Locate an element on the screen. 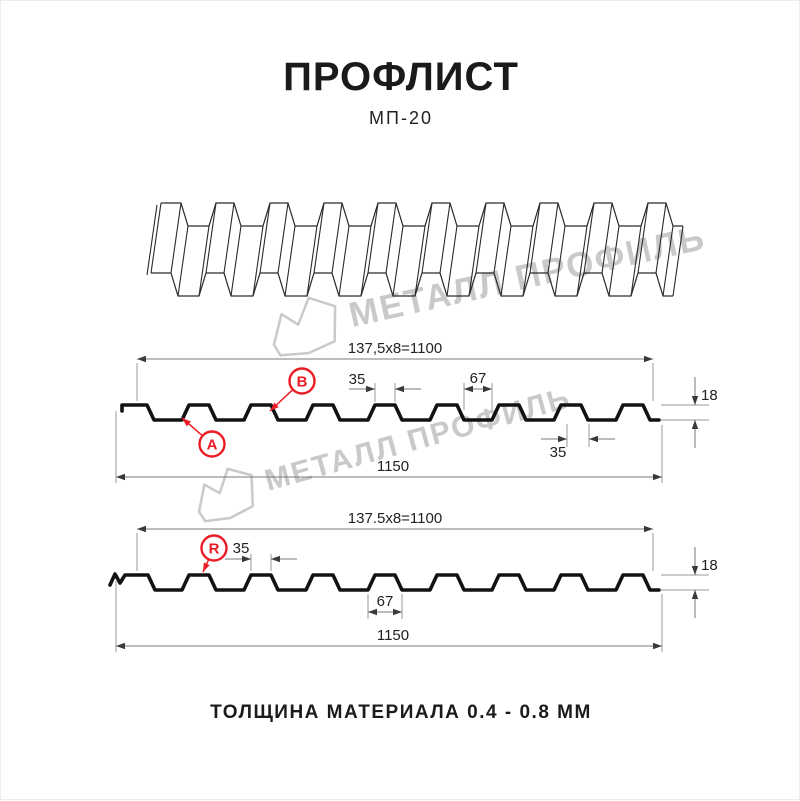 This screenshot has height=801, width=800. dim-coverage-top: 137,5x8=1100 is located at coordinates (395, 370).